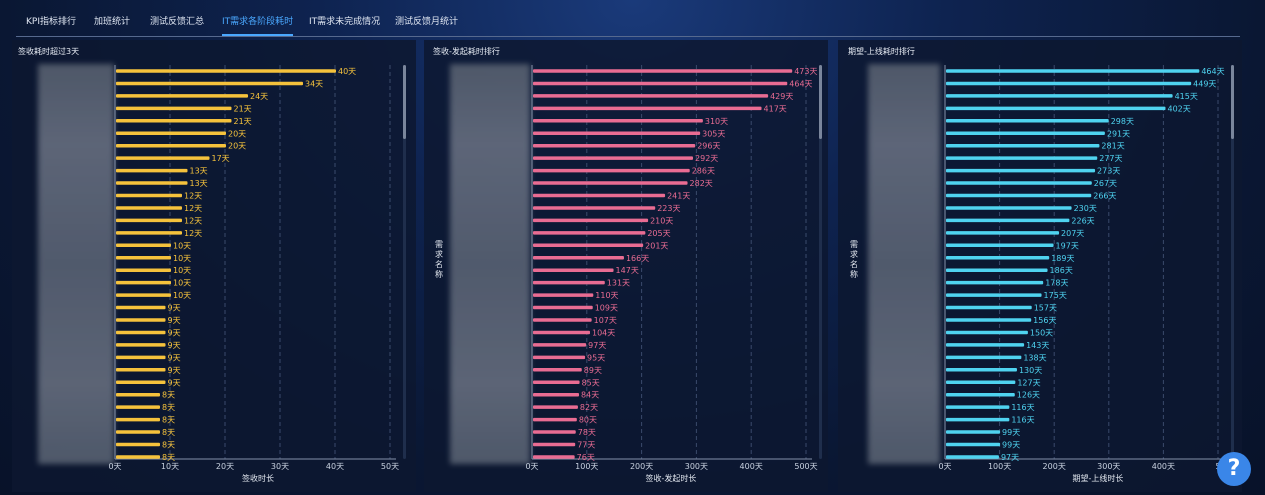 The image size is (1265, 495). I want to click on tab-test-feedback-summary: 测试反馈汇总, so click(177, 22).